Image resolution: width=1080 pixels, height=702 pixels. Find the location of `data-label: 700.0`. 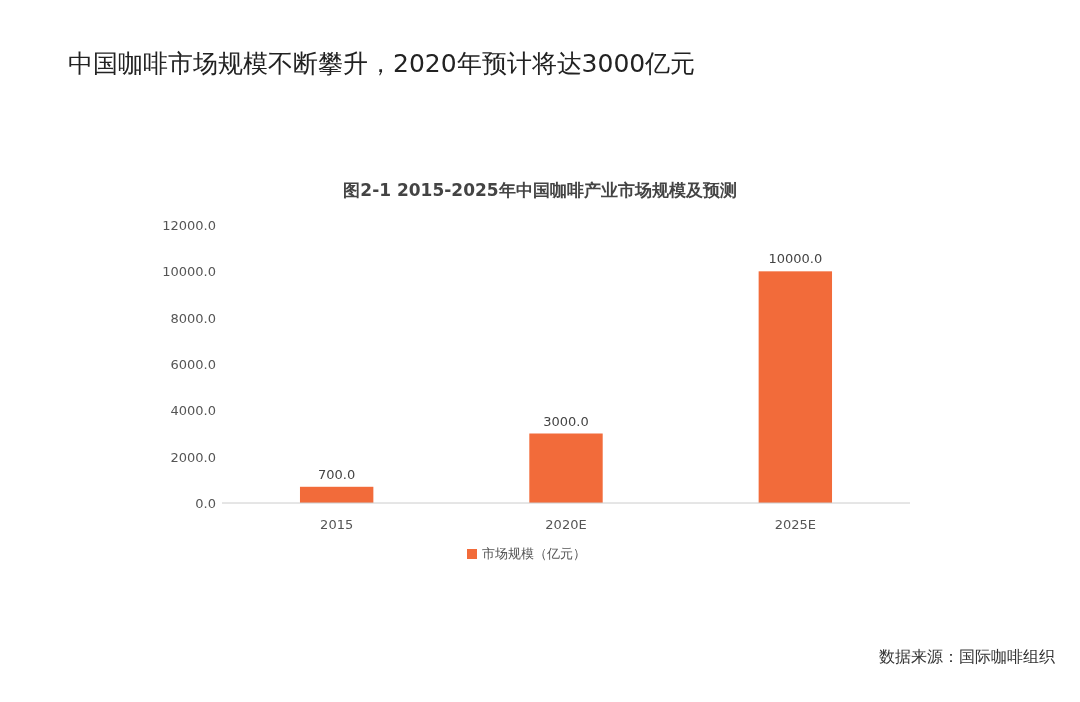

data-label: 700.0 is located at coordinates (337, 474).